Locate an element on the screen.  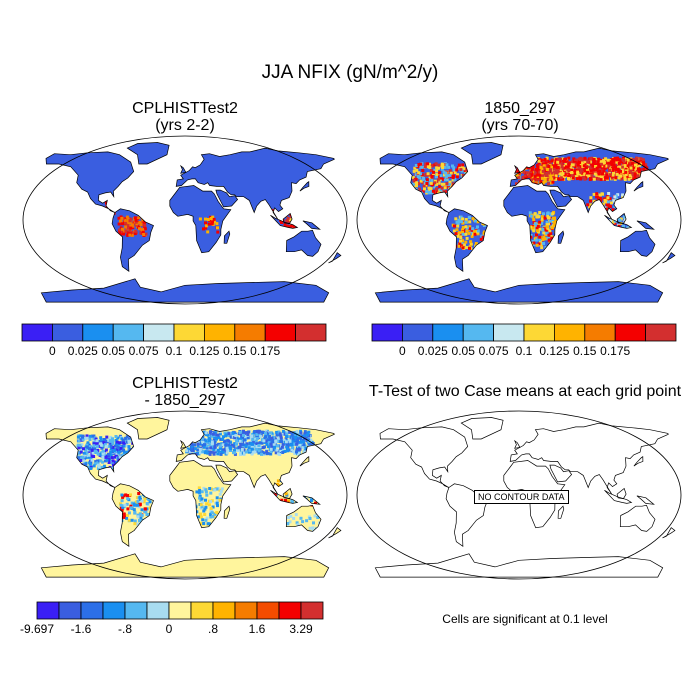
coast-greenland is located at coordinates (148, 428).